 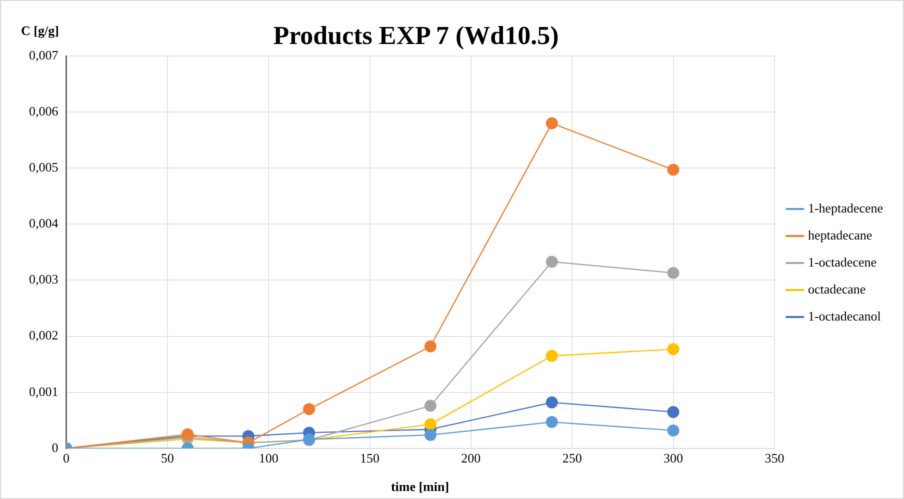 What do you see at coordinates (55, 447) in the screenshot?
I see `y-tick-label: 0` at bounding box center [55, 447].